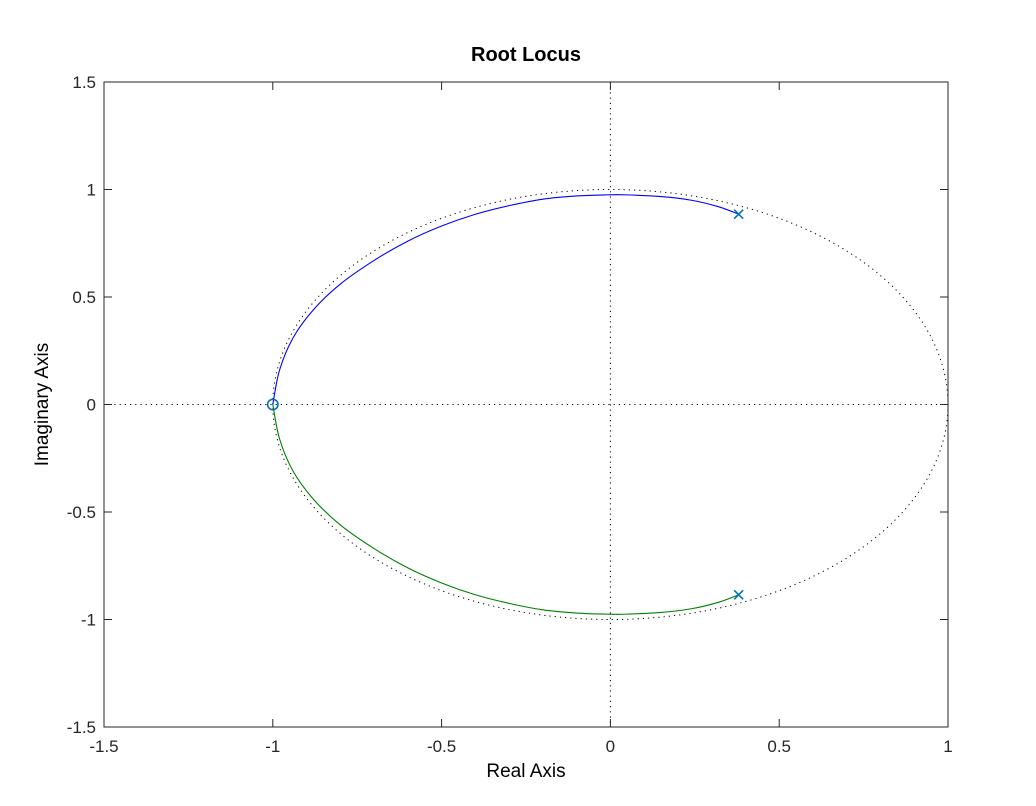  I want to click on y-axis-label: Imaginary Axis, so click(42, 405).